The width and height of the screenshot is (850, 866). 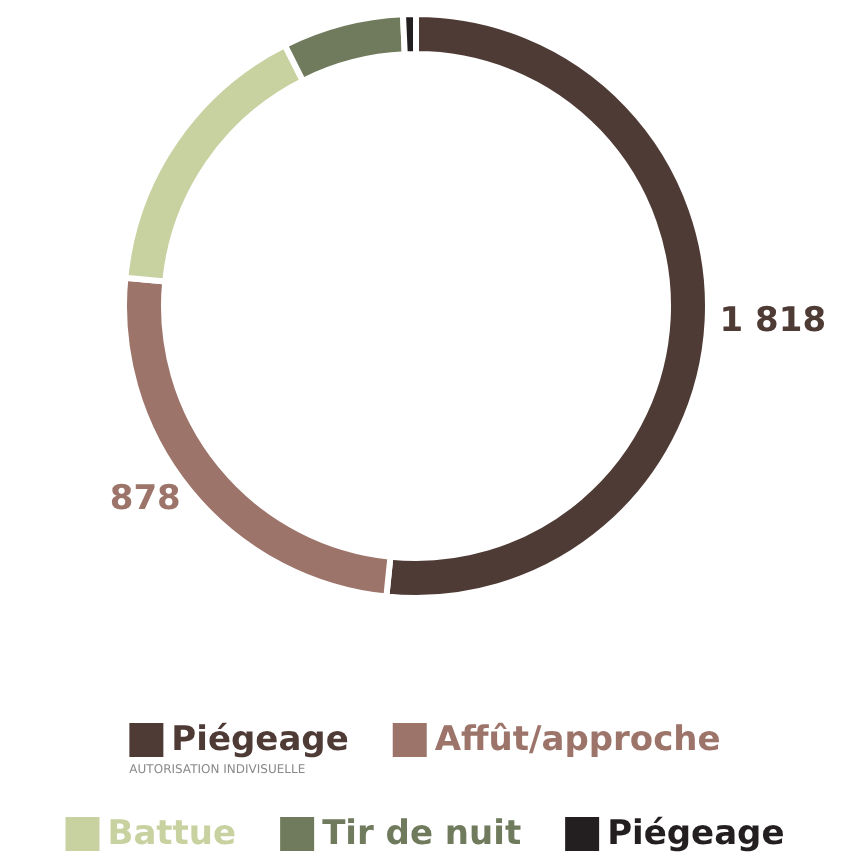 I want to click on data-label: 878, so click(x=145, y=498).